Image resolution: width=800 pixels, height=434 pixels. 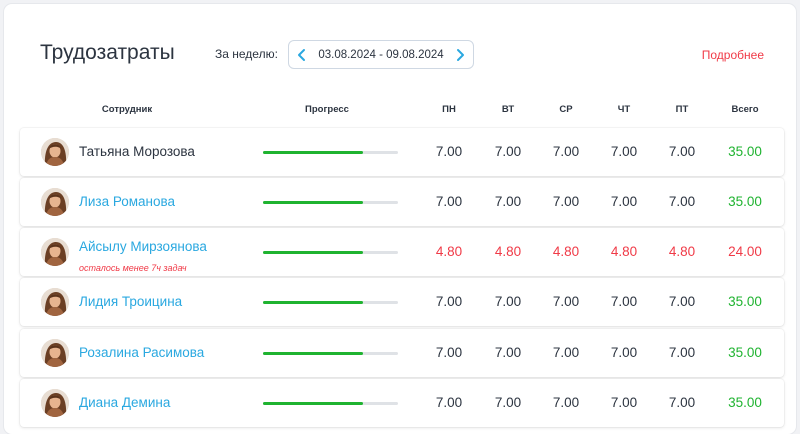 What do you see at coordinates (624, 109) in the screenshot?
I see `col-header-thu: ЧТ` at bounding box center [624, 109].